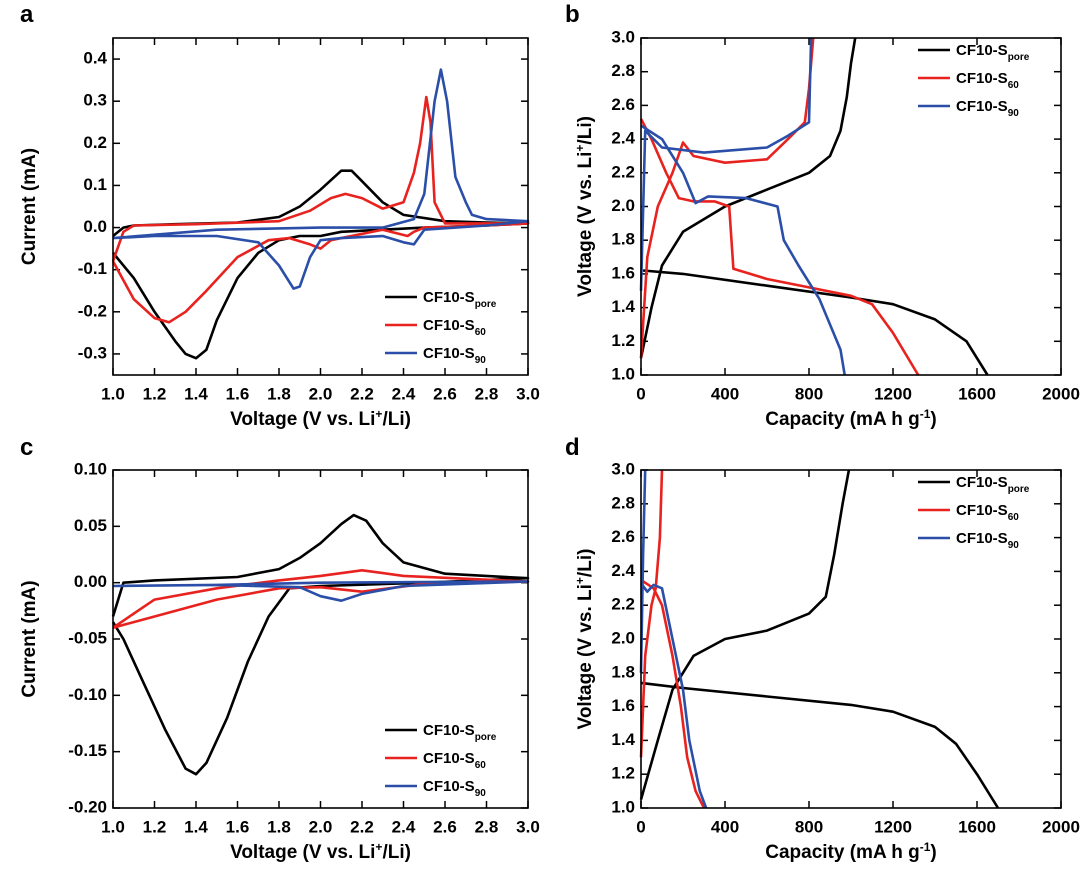 The height and width of the screenshot is (884, 1083). Describe the element at coordinates (623, 138) in the screenshot. I see `y-tick-label: 2.4` at that location.